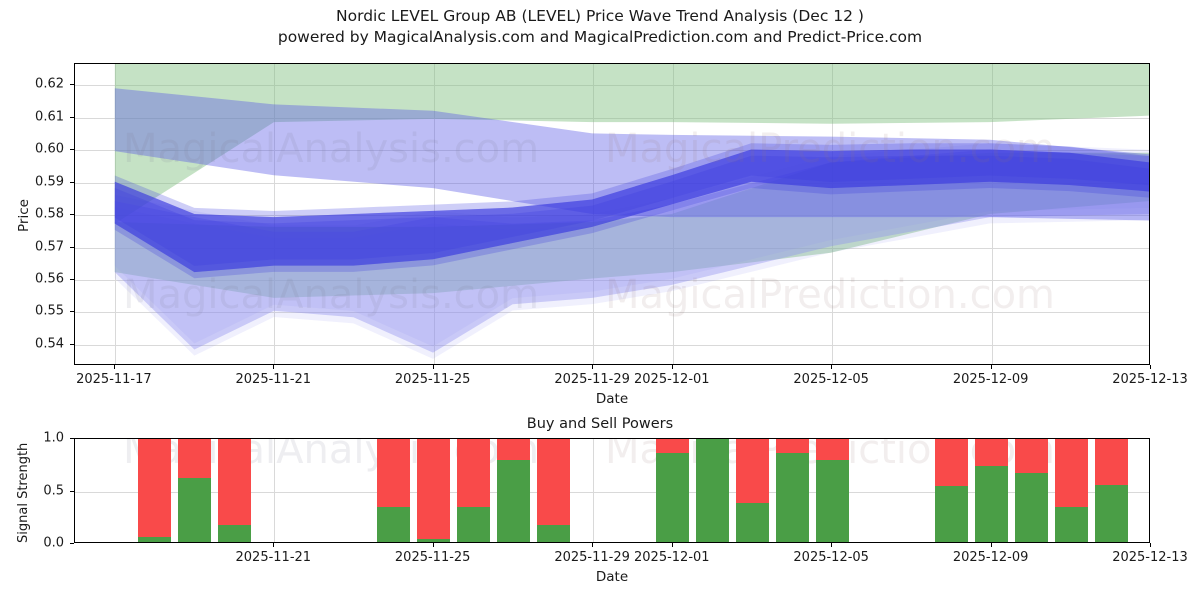  What do you see at coordinates (600, 424) in the screenshot?
I see `signal-chart-title: Buy and Sell Powers` at bounding box center [600, 424].